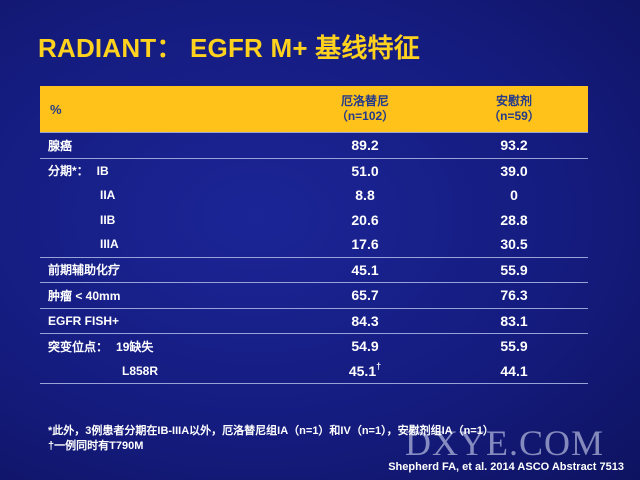 The height and width of the screenshot is (480, 640). Describe the element at coordinates (135, 346) in the screenshot. I see `mutation-19del-label: 19缺失` at that location.